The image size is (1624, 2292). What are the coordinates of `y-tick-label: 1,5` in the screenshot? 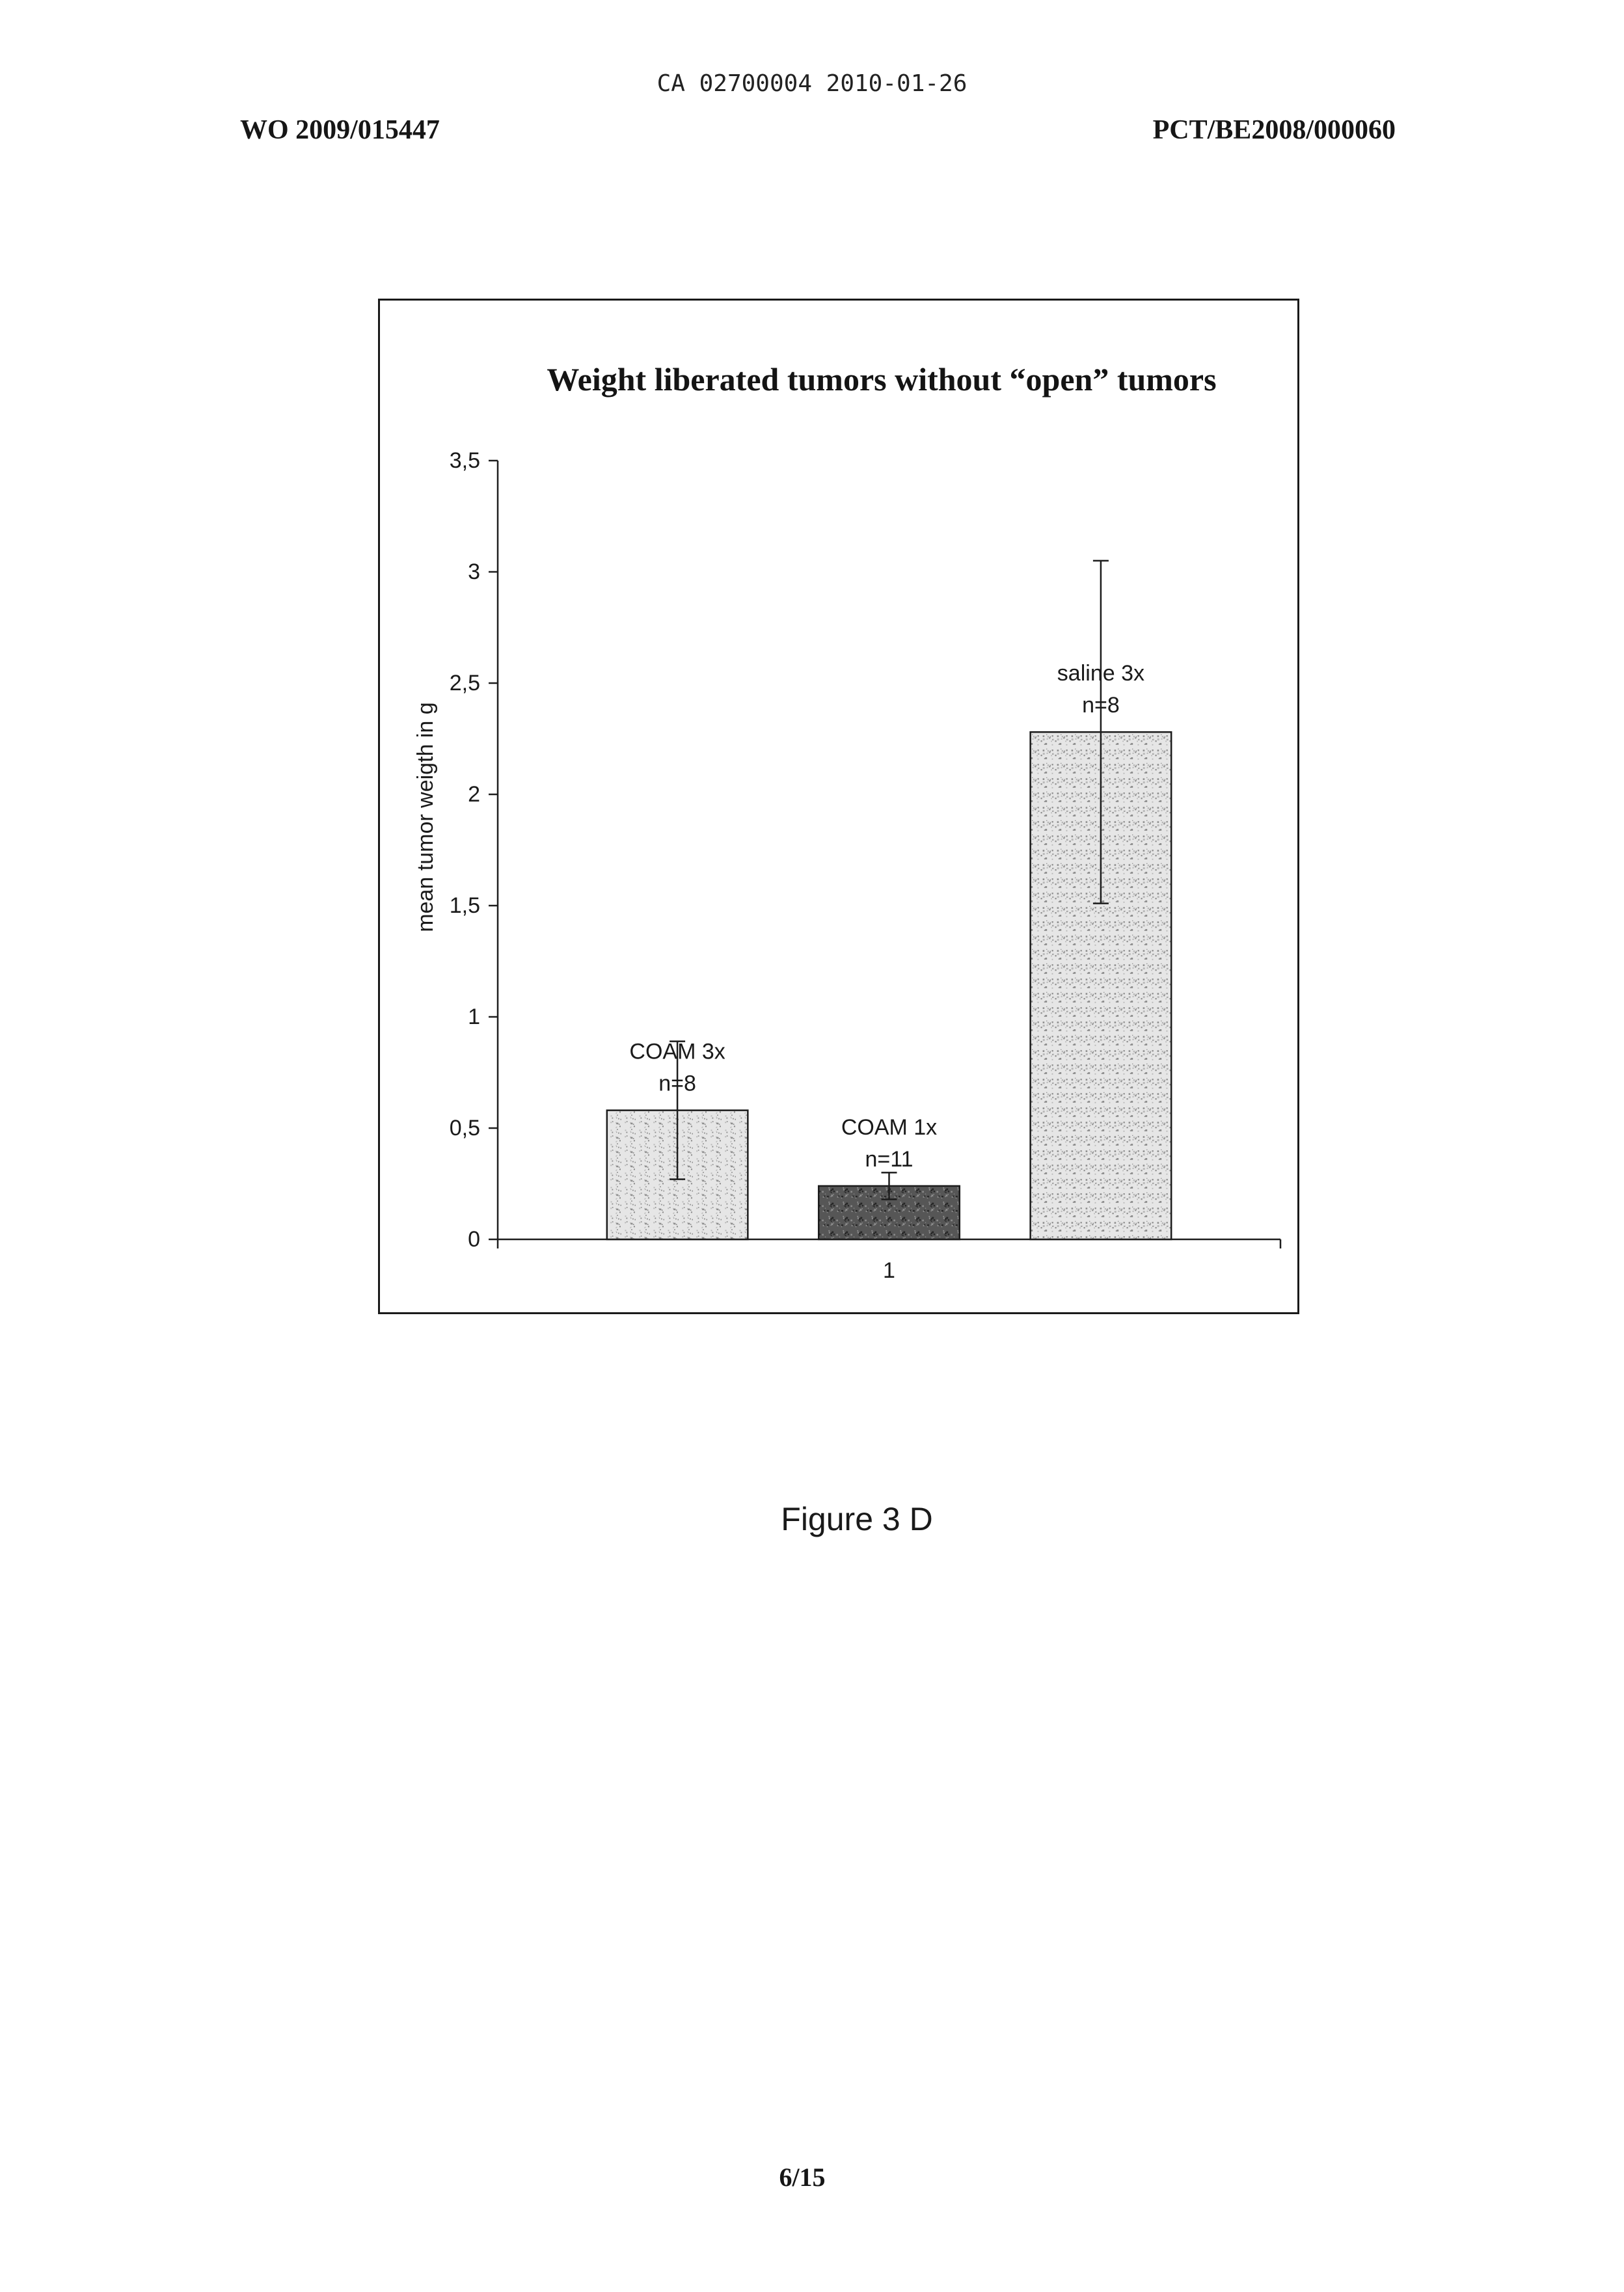 It's located at (465, 905).